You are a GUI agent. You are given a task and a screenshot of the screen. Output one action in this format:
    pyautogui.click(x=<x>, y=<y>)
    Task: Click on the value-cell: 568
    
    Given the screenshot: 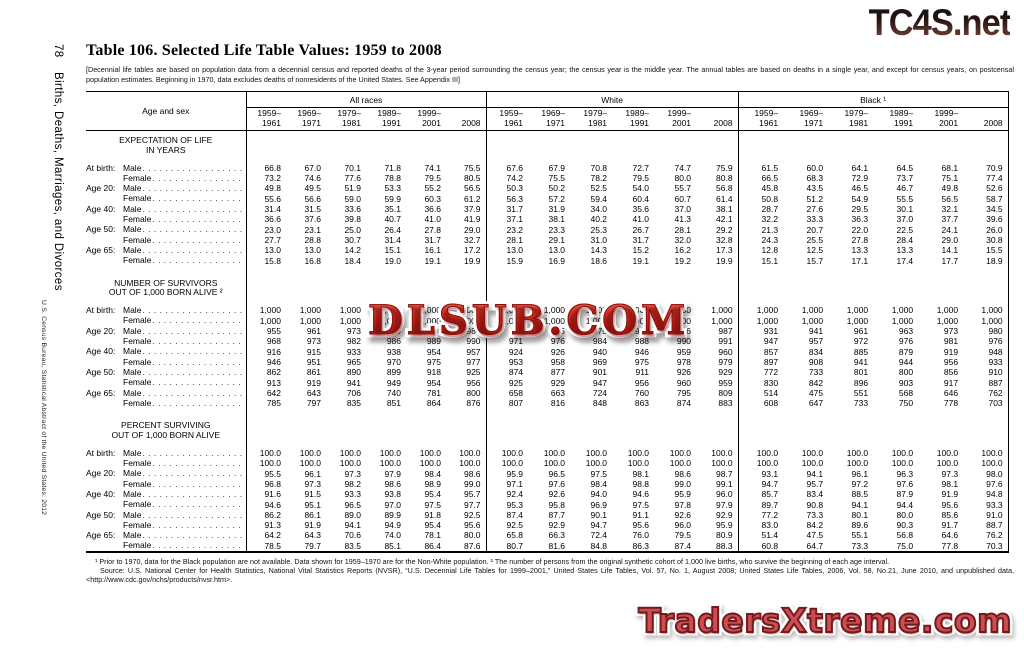 What is the action you would take?
    pyautogui.click(x=906, y=392)
    